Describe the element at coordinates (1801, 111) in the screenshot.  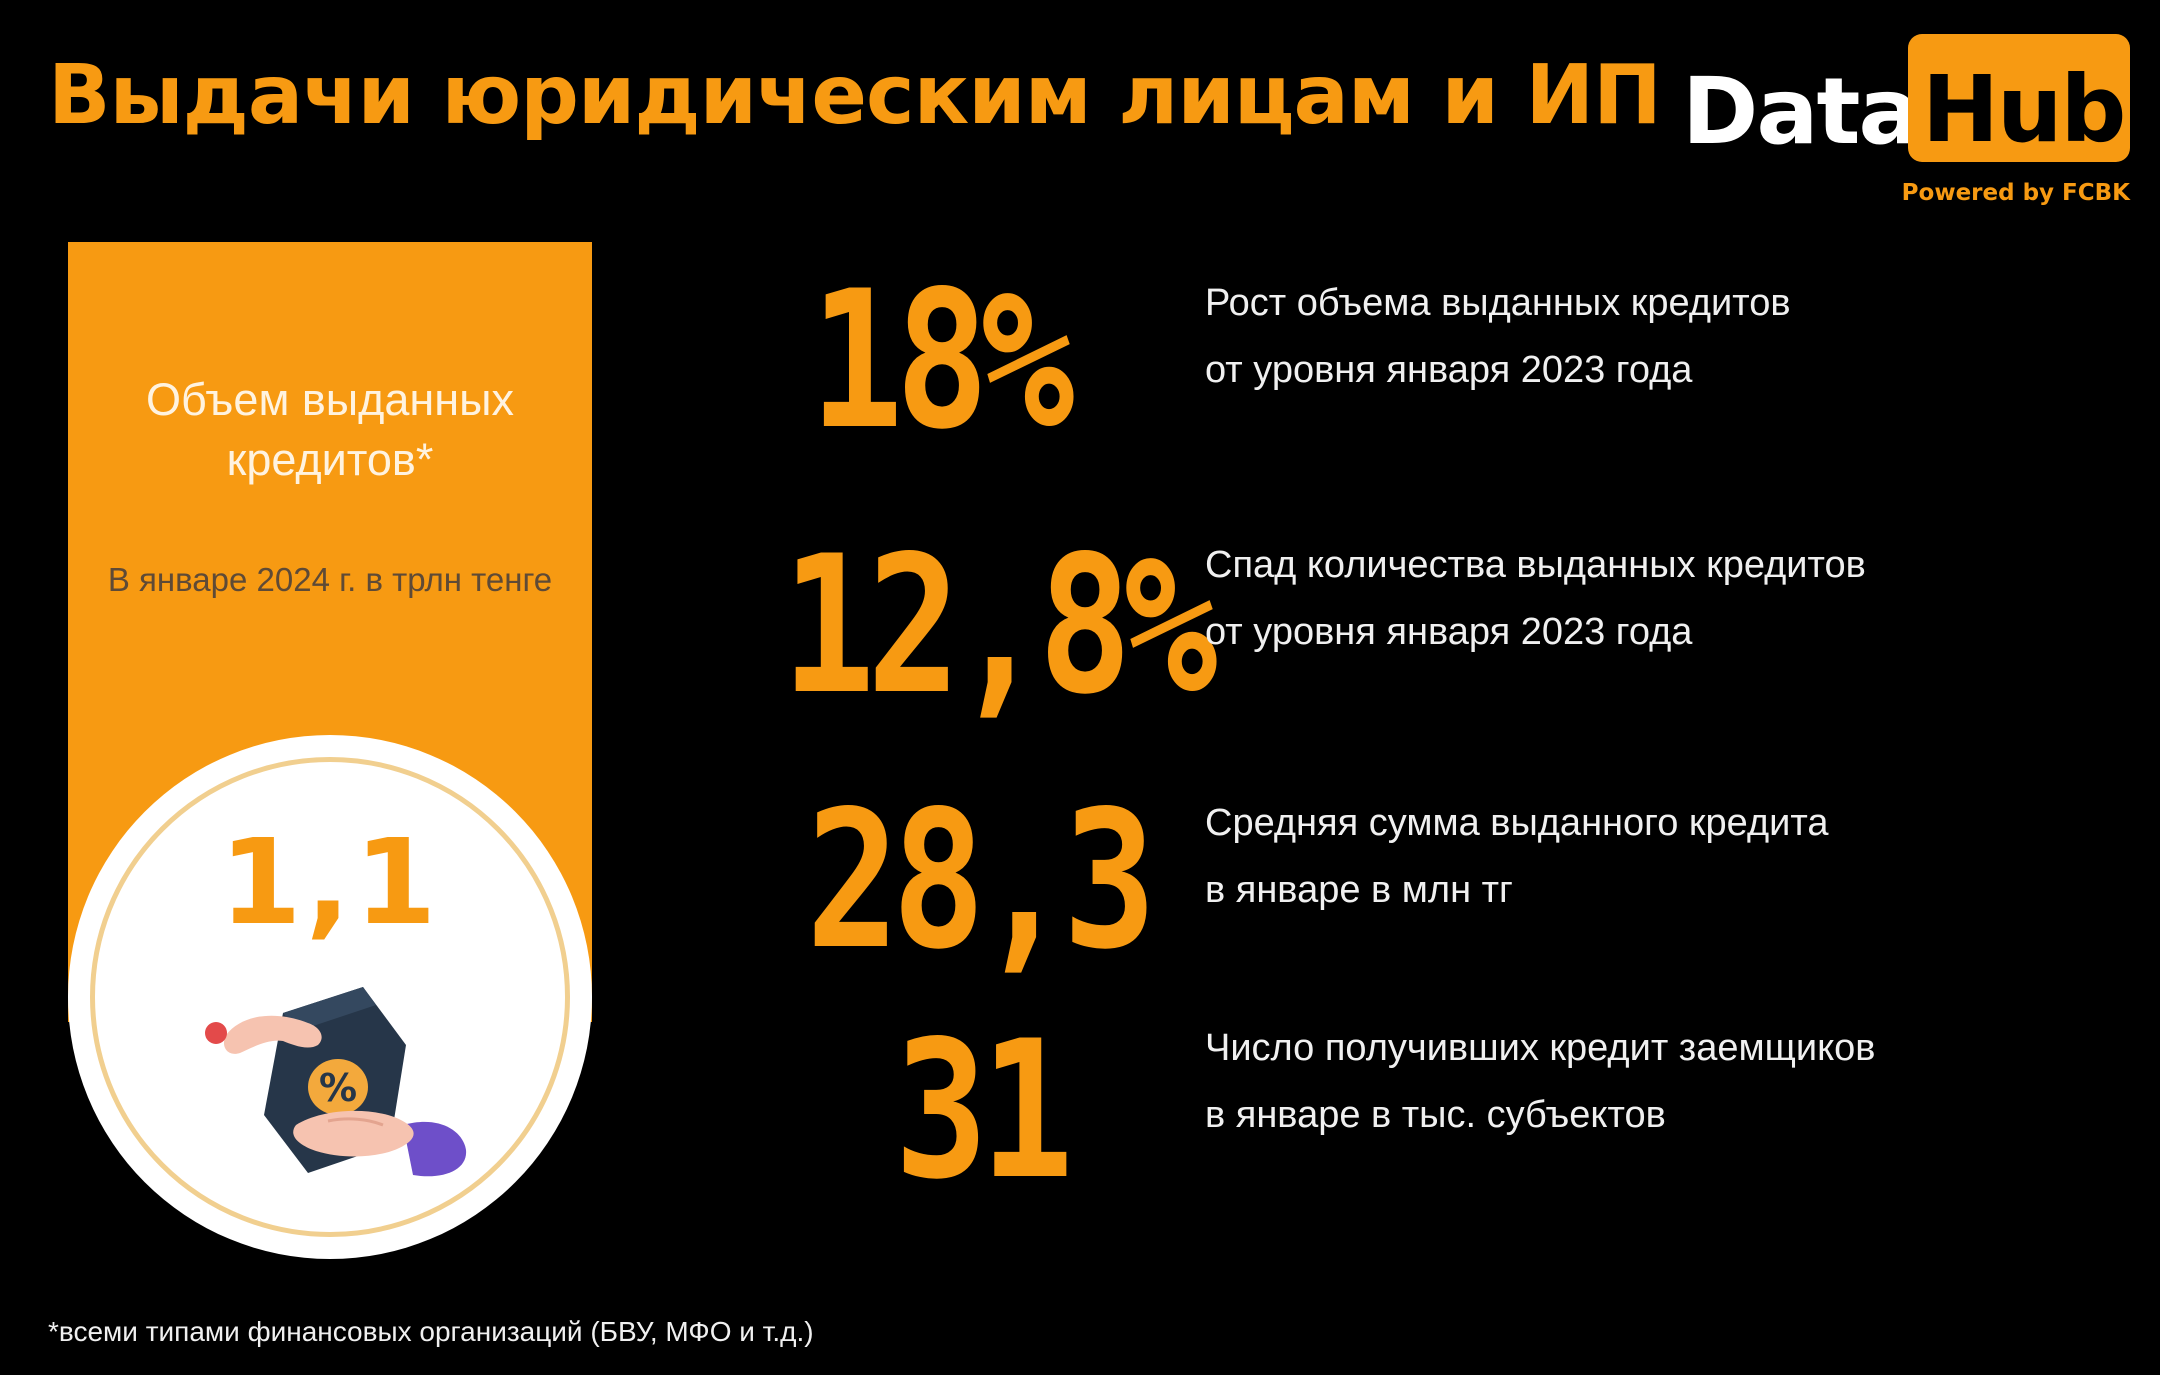
I see `logo-word-data: Data` at that location.